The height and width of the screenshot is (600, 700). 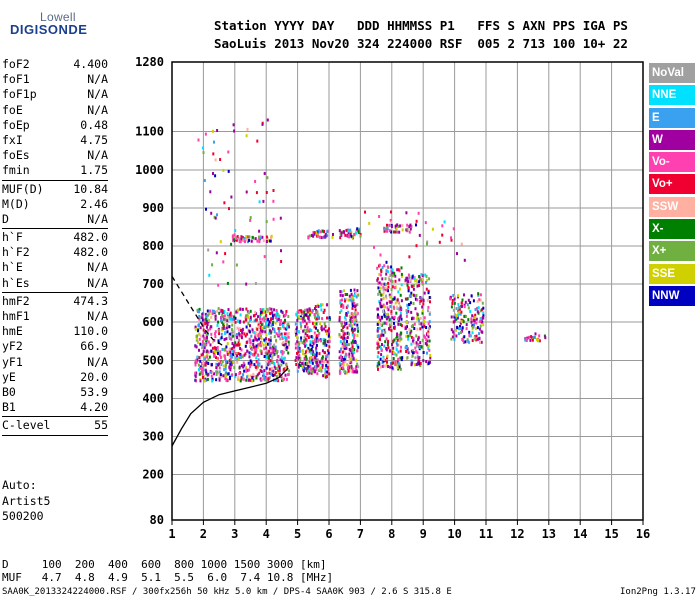 What do you see at coordinates (55, 189) in the screenshot?
I see `param-row-muf-d-: MUF(D) 10.84` at bounding box center [55, 189].